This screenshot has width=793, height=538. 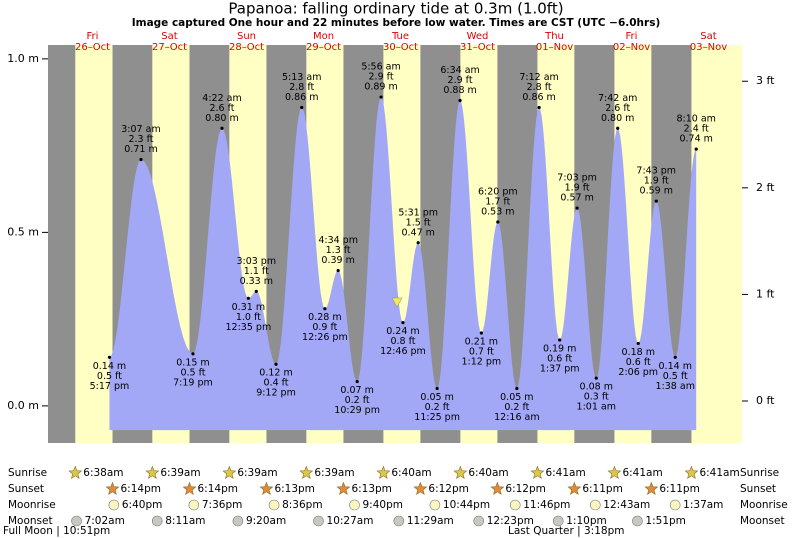 I want to click on m-label: 0.53 m, so click(x=497, y=211).